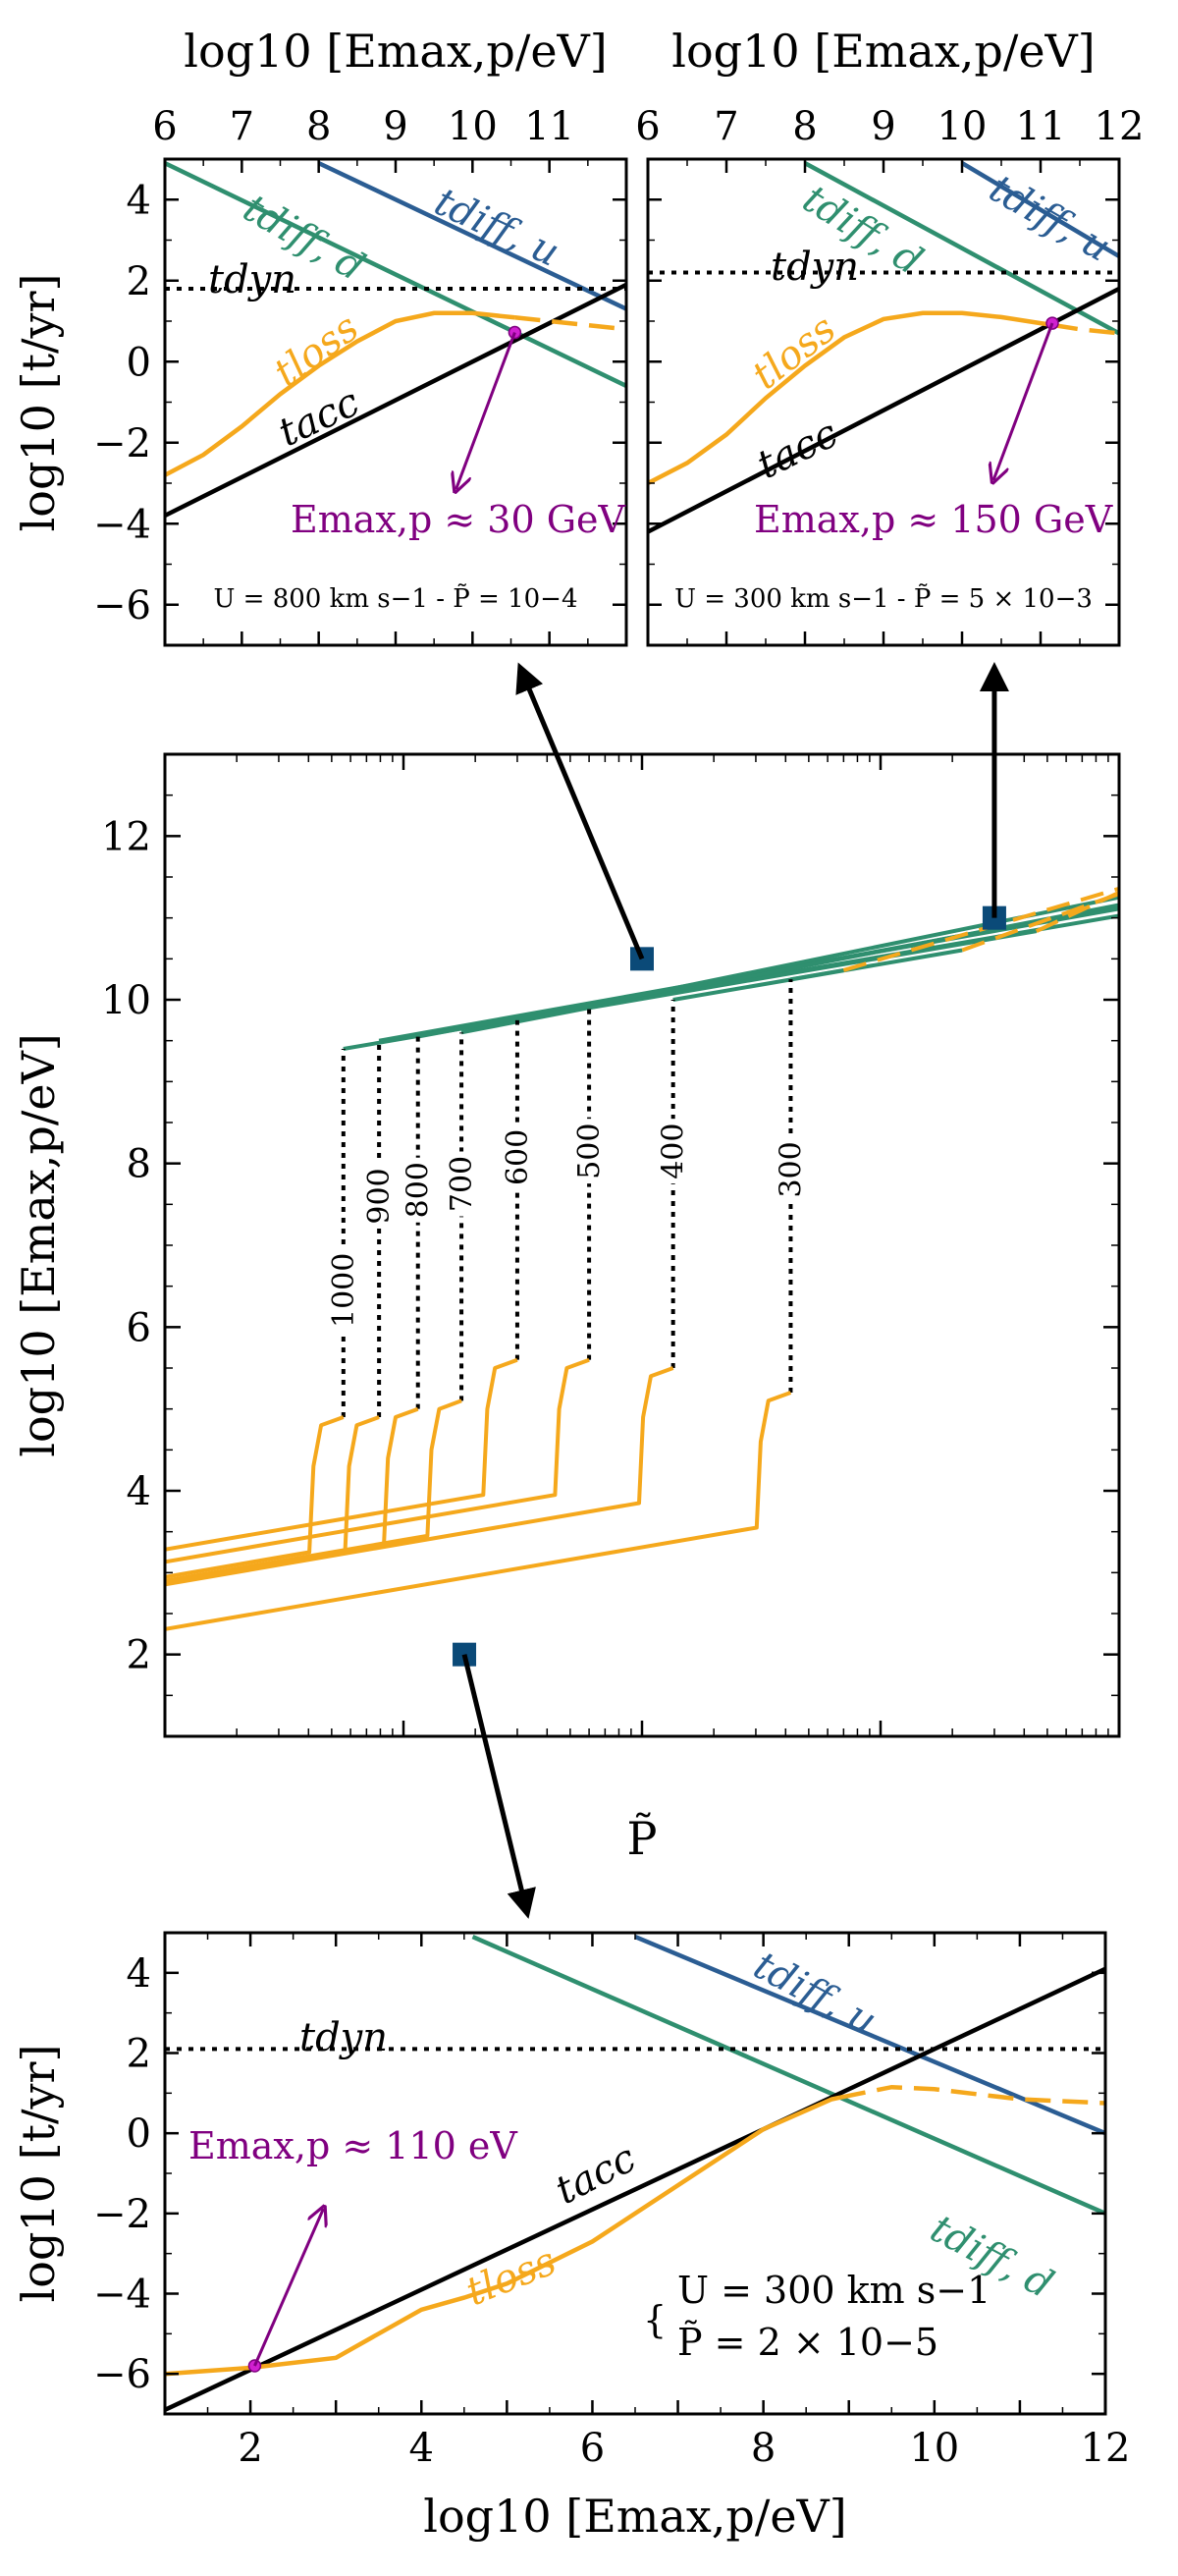  I want to click on velocity-label: 500, so click(589, 1151).